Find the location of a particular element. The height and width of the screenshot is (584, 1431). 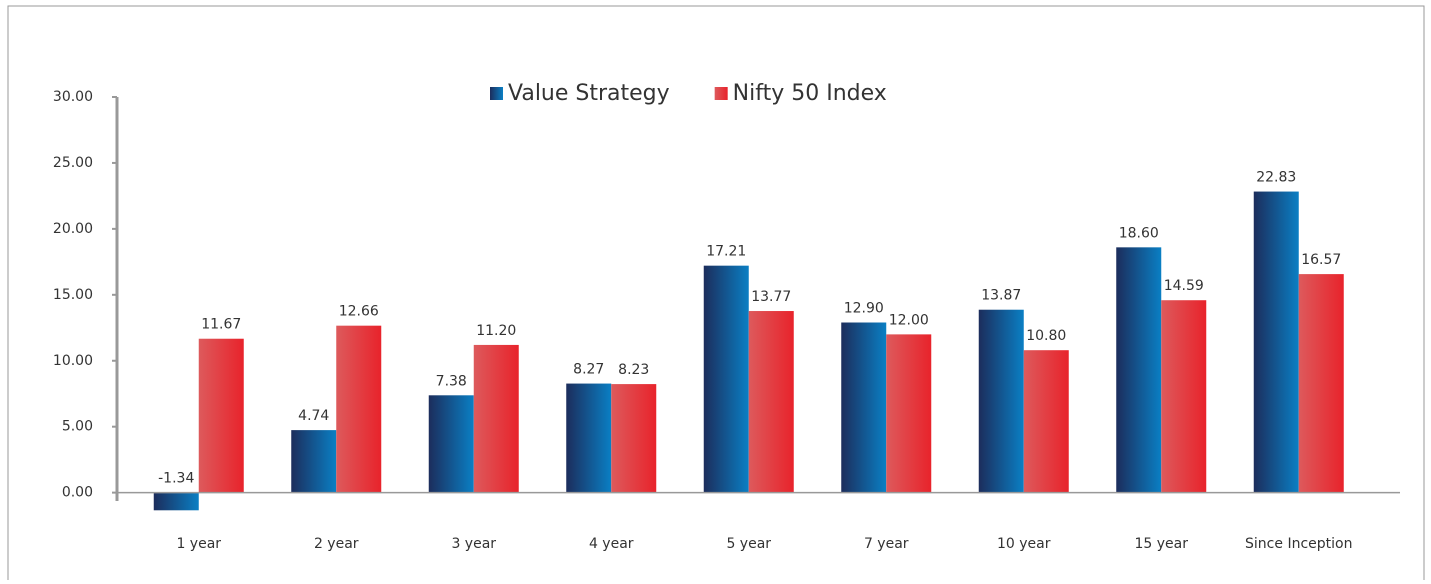

legend-label: Value Strategy is located at coordinates (589, 93).